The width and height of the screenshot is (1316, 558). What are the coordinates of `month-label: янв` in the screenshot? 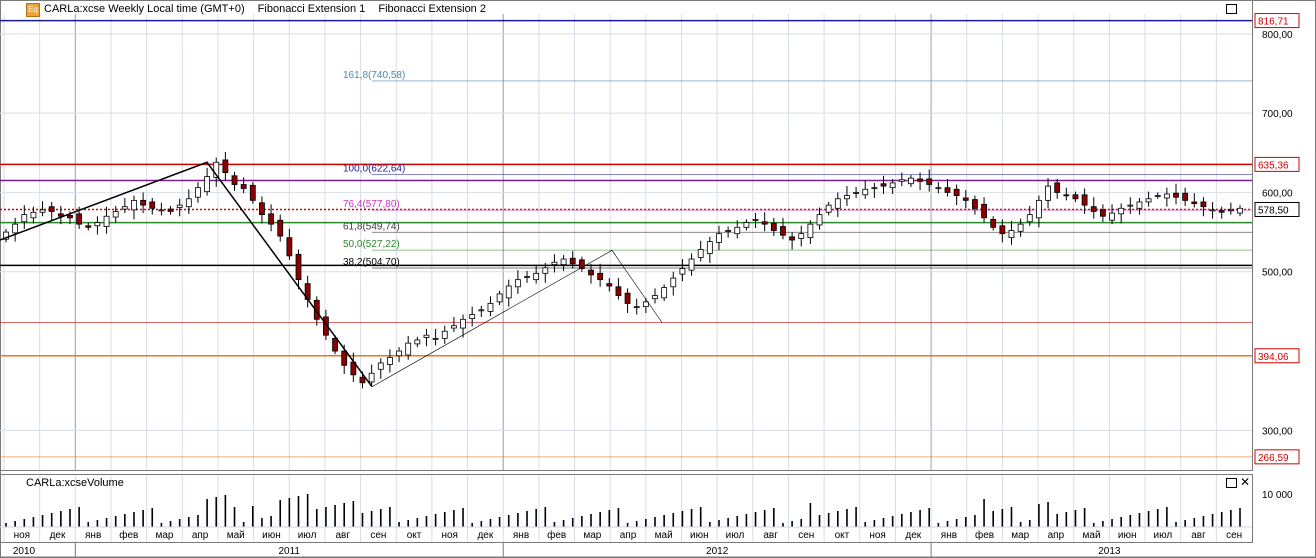 It's located at (949, 535).